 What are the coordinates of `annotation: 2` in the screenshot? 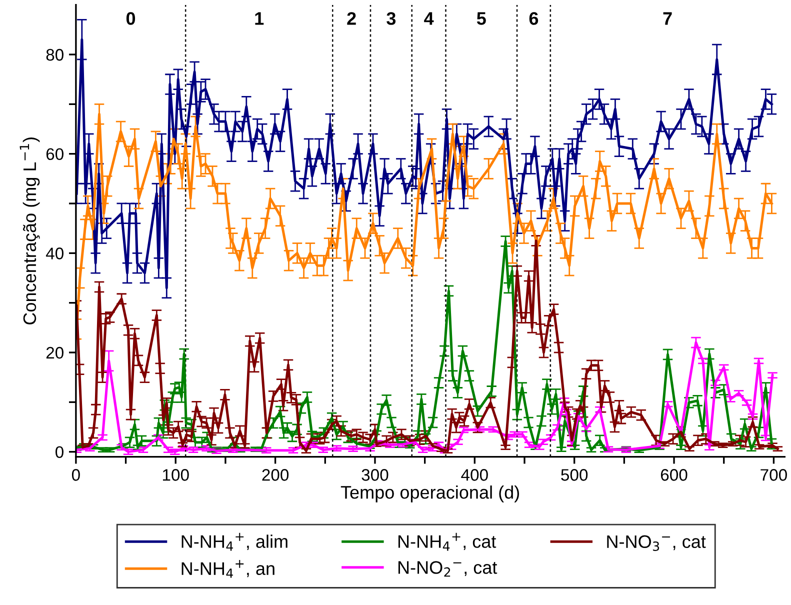 It's located at (351, 18).